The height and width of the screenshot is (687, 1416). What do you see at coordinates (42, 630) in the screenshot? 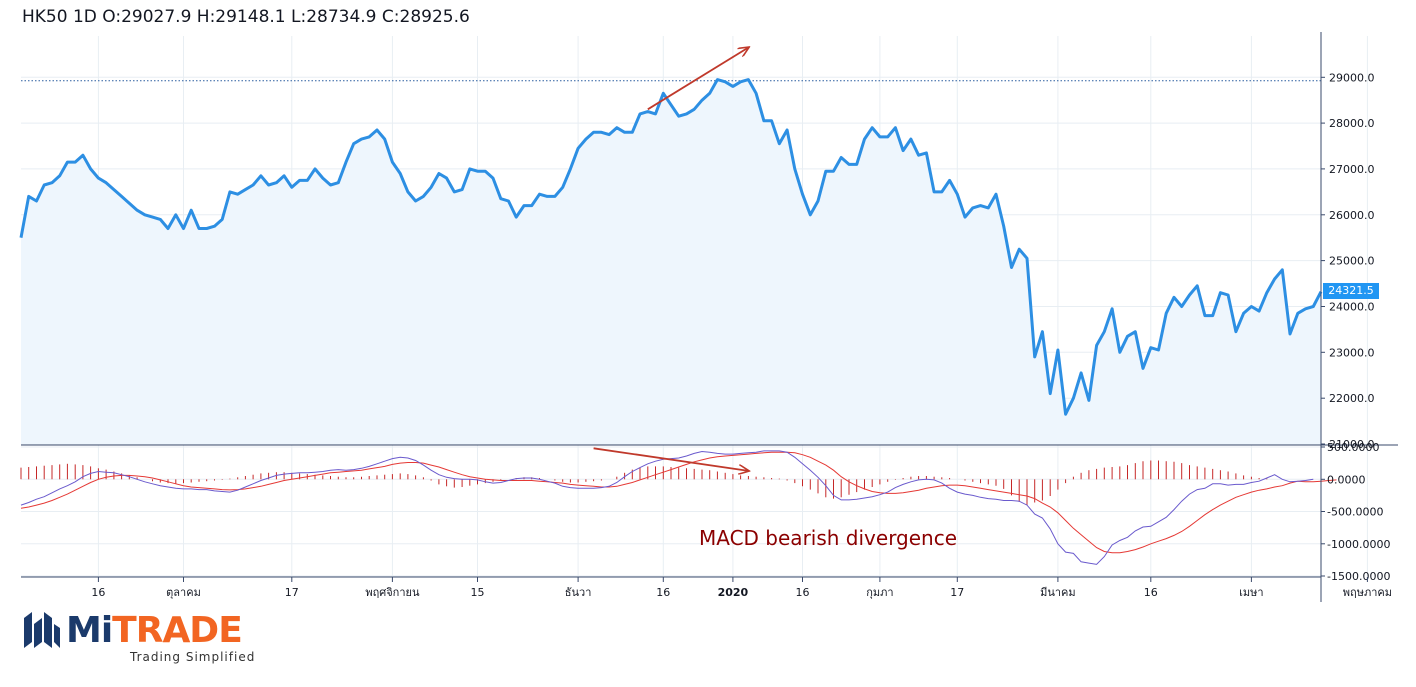
I see `mitrade-logo-mark-icon` at bounding box center [42, 630].